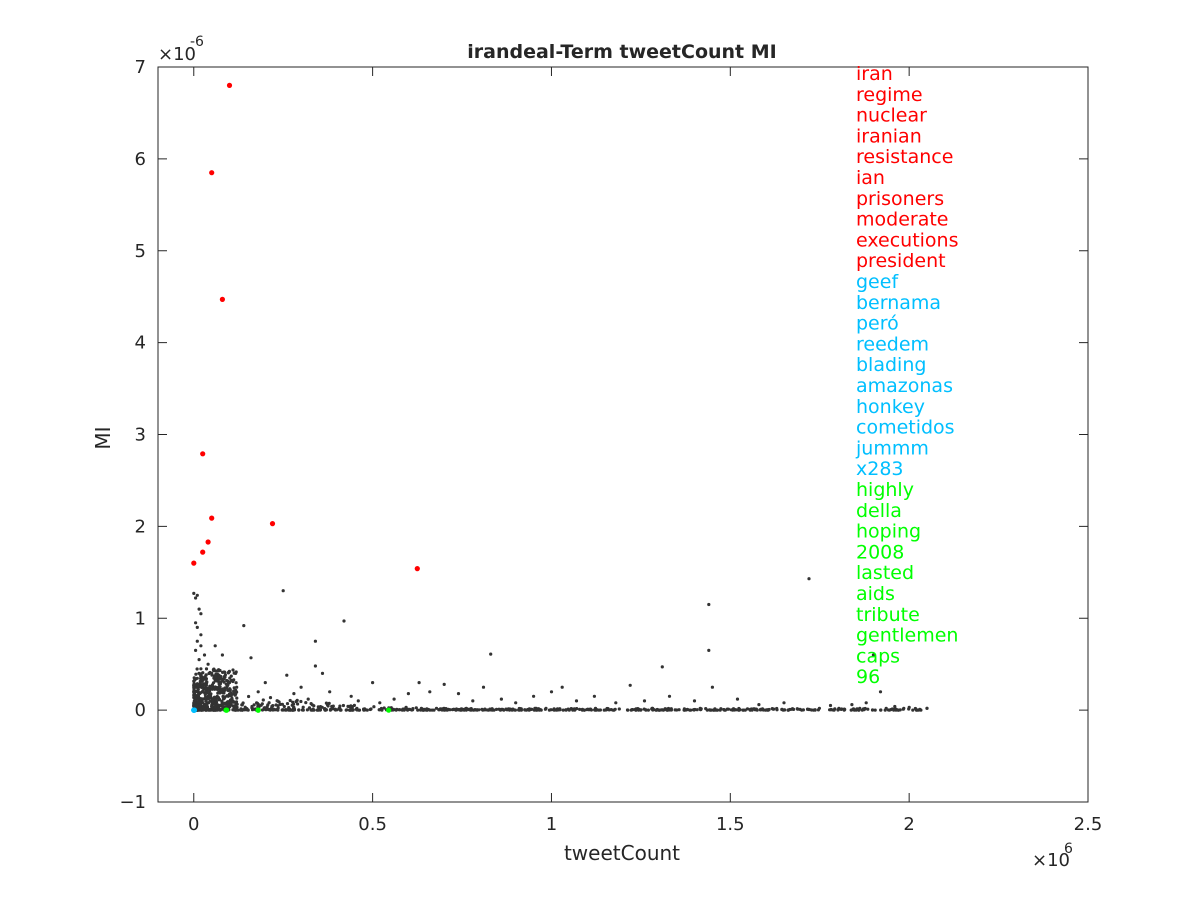 The image size is (1200, 900). Describe the element at coordinates (389, 710) in the screenshot. I see `data-point-random-terms` at that location.